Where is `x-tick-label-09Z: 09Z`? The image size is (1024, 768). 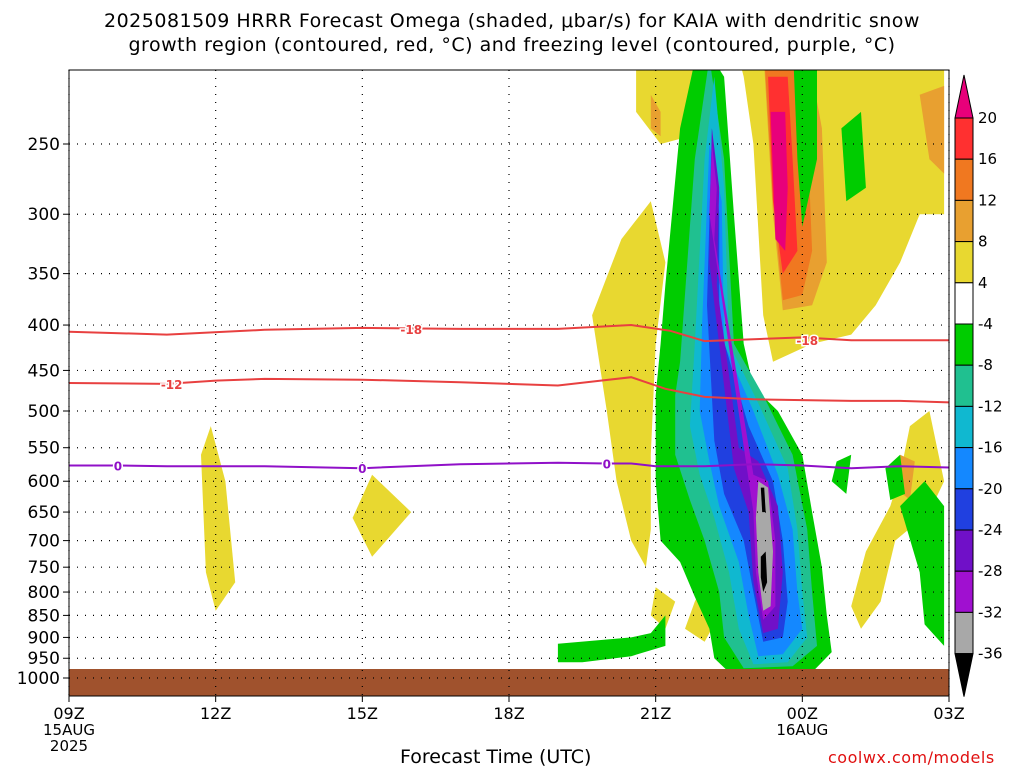 x-tick-label-09Z: 09Z is located at coordinates (68, 713).